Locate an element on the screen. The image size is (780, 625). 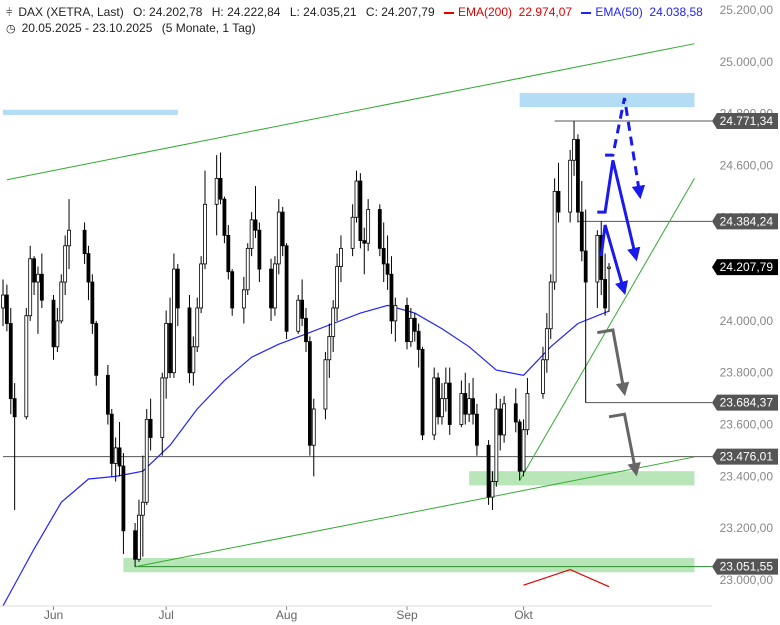
scenario-arrows-layer is located at coordinates (621, 287).